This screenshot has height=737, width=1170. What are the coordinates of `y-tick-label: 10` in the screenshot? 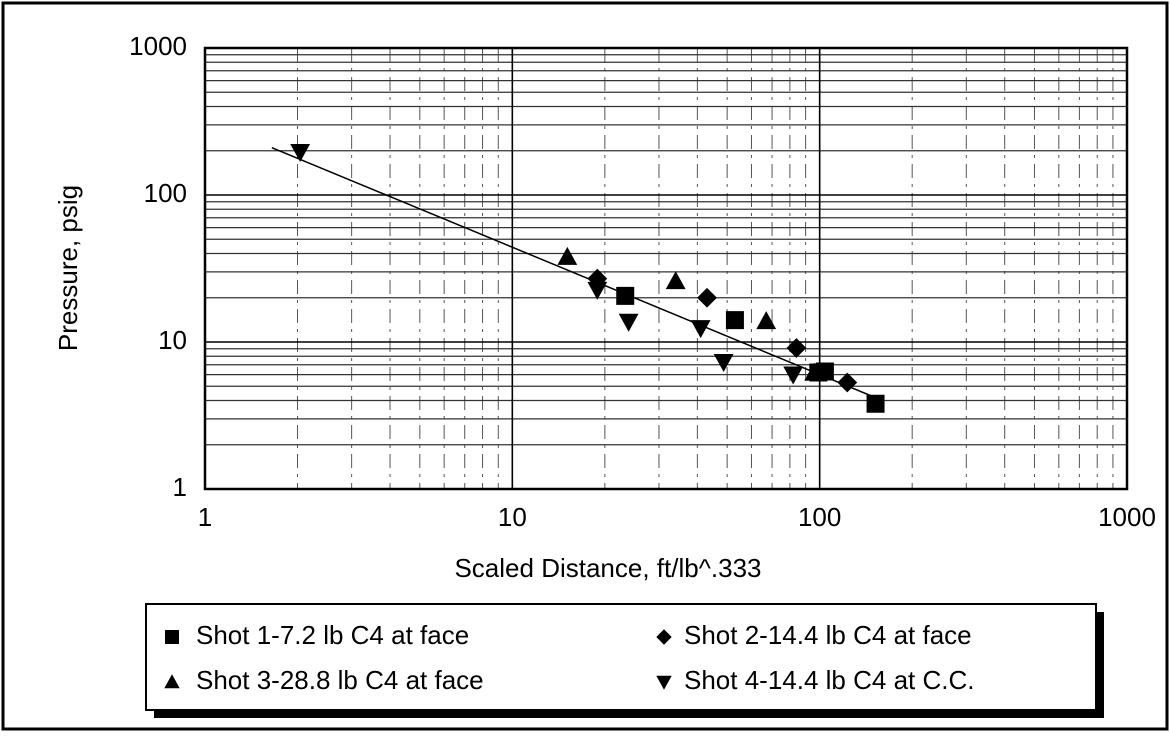 It's located at (172, 340).